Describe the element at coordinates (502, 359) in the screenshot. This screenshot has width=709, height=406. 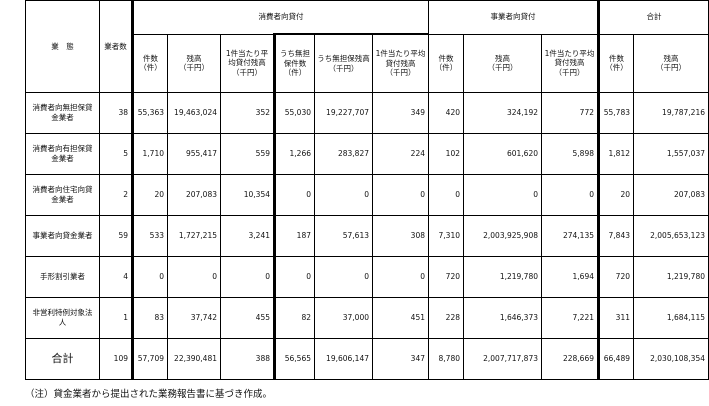
I see `cell-value: 2,007,717,873` at that location.